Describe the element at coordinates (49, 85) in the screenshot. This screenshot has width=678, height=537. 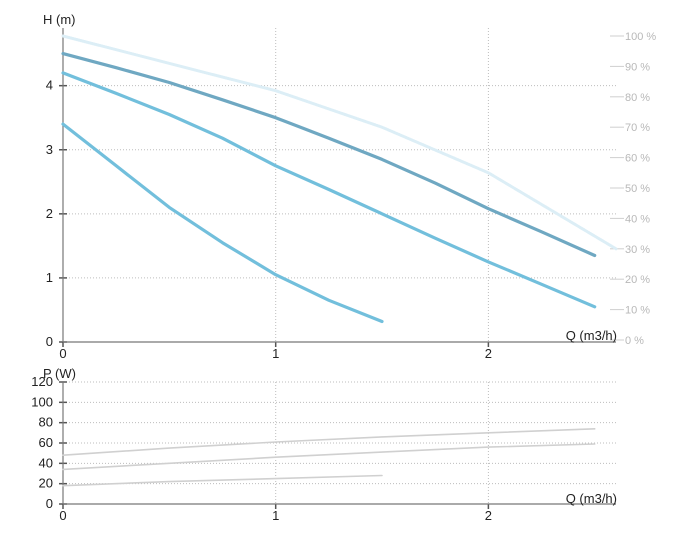
I see `y-tick-label: 4` at that location.